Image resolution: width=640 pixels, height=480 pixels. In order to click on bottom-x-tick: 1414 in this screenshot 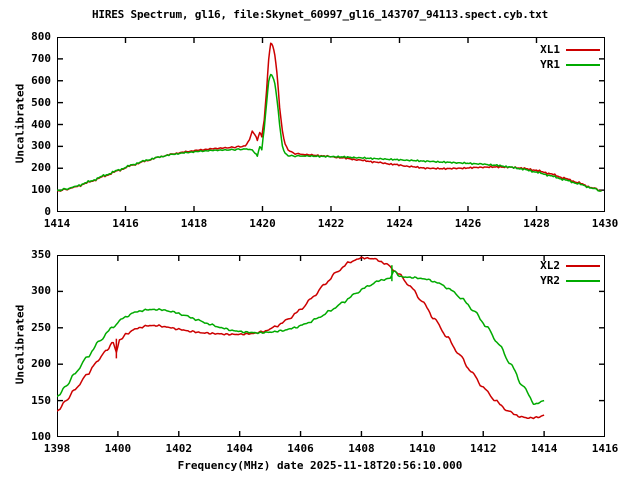, I will do `click(544, 448)`.